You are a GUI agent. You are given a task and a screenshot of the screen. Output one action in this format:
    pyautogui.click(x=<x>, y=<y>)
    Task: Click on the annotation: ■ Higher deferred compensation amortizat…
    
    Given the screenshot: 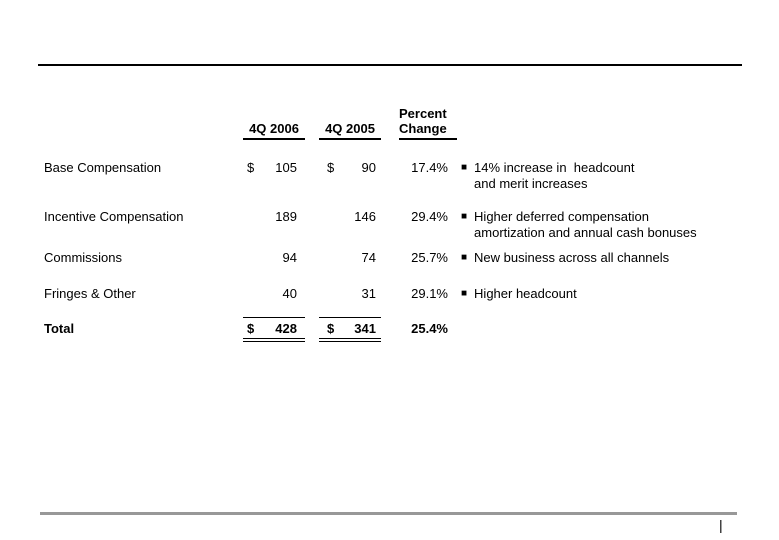 What is the action you would take?
    pyautogui.click(x=577, y=225)
    